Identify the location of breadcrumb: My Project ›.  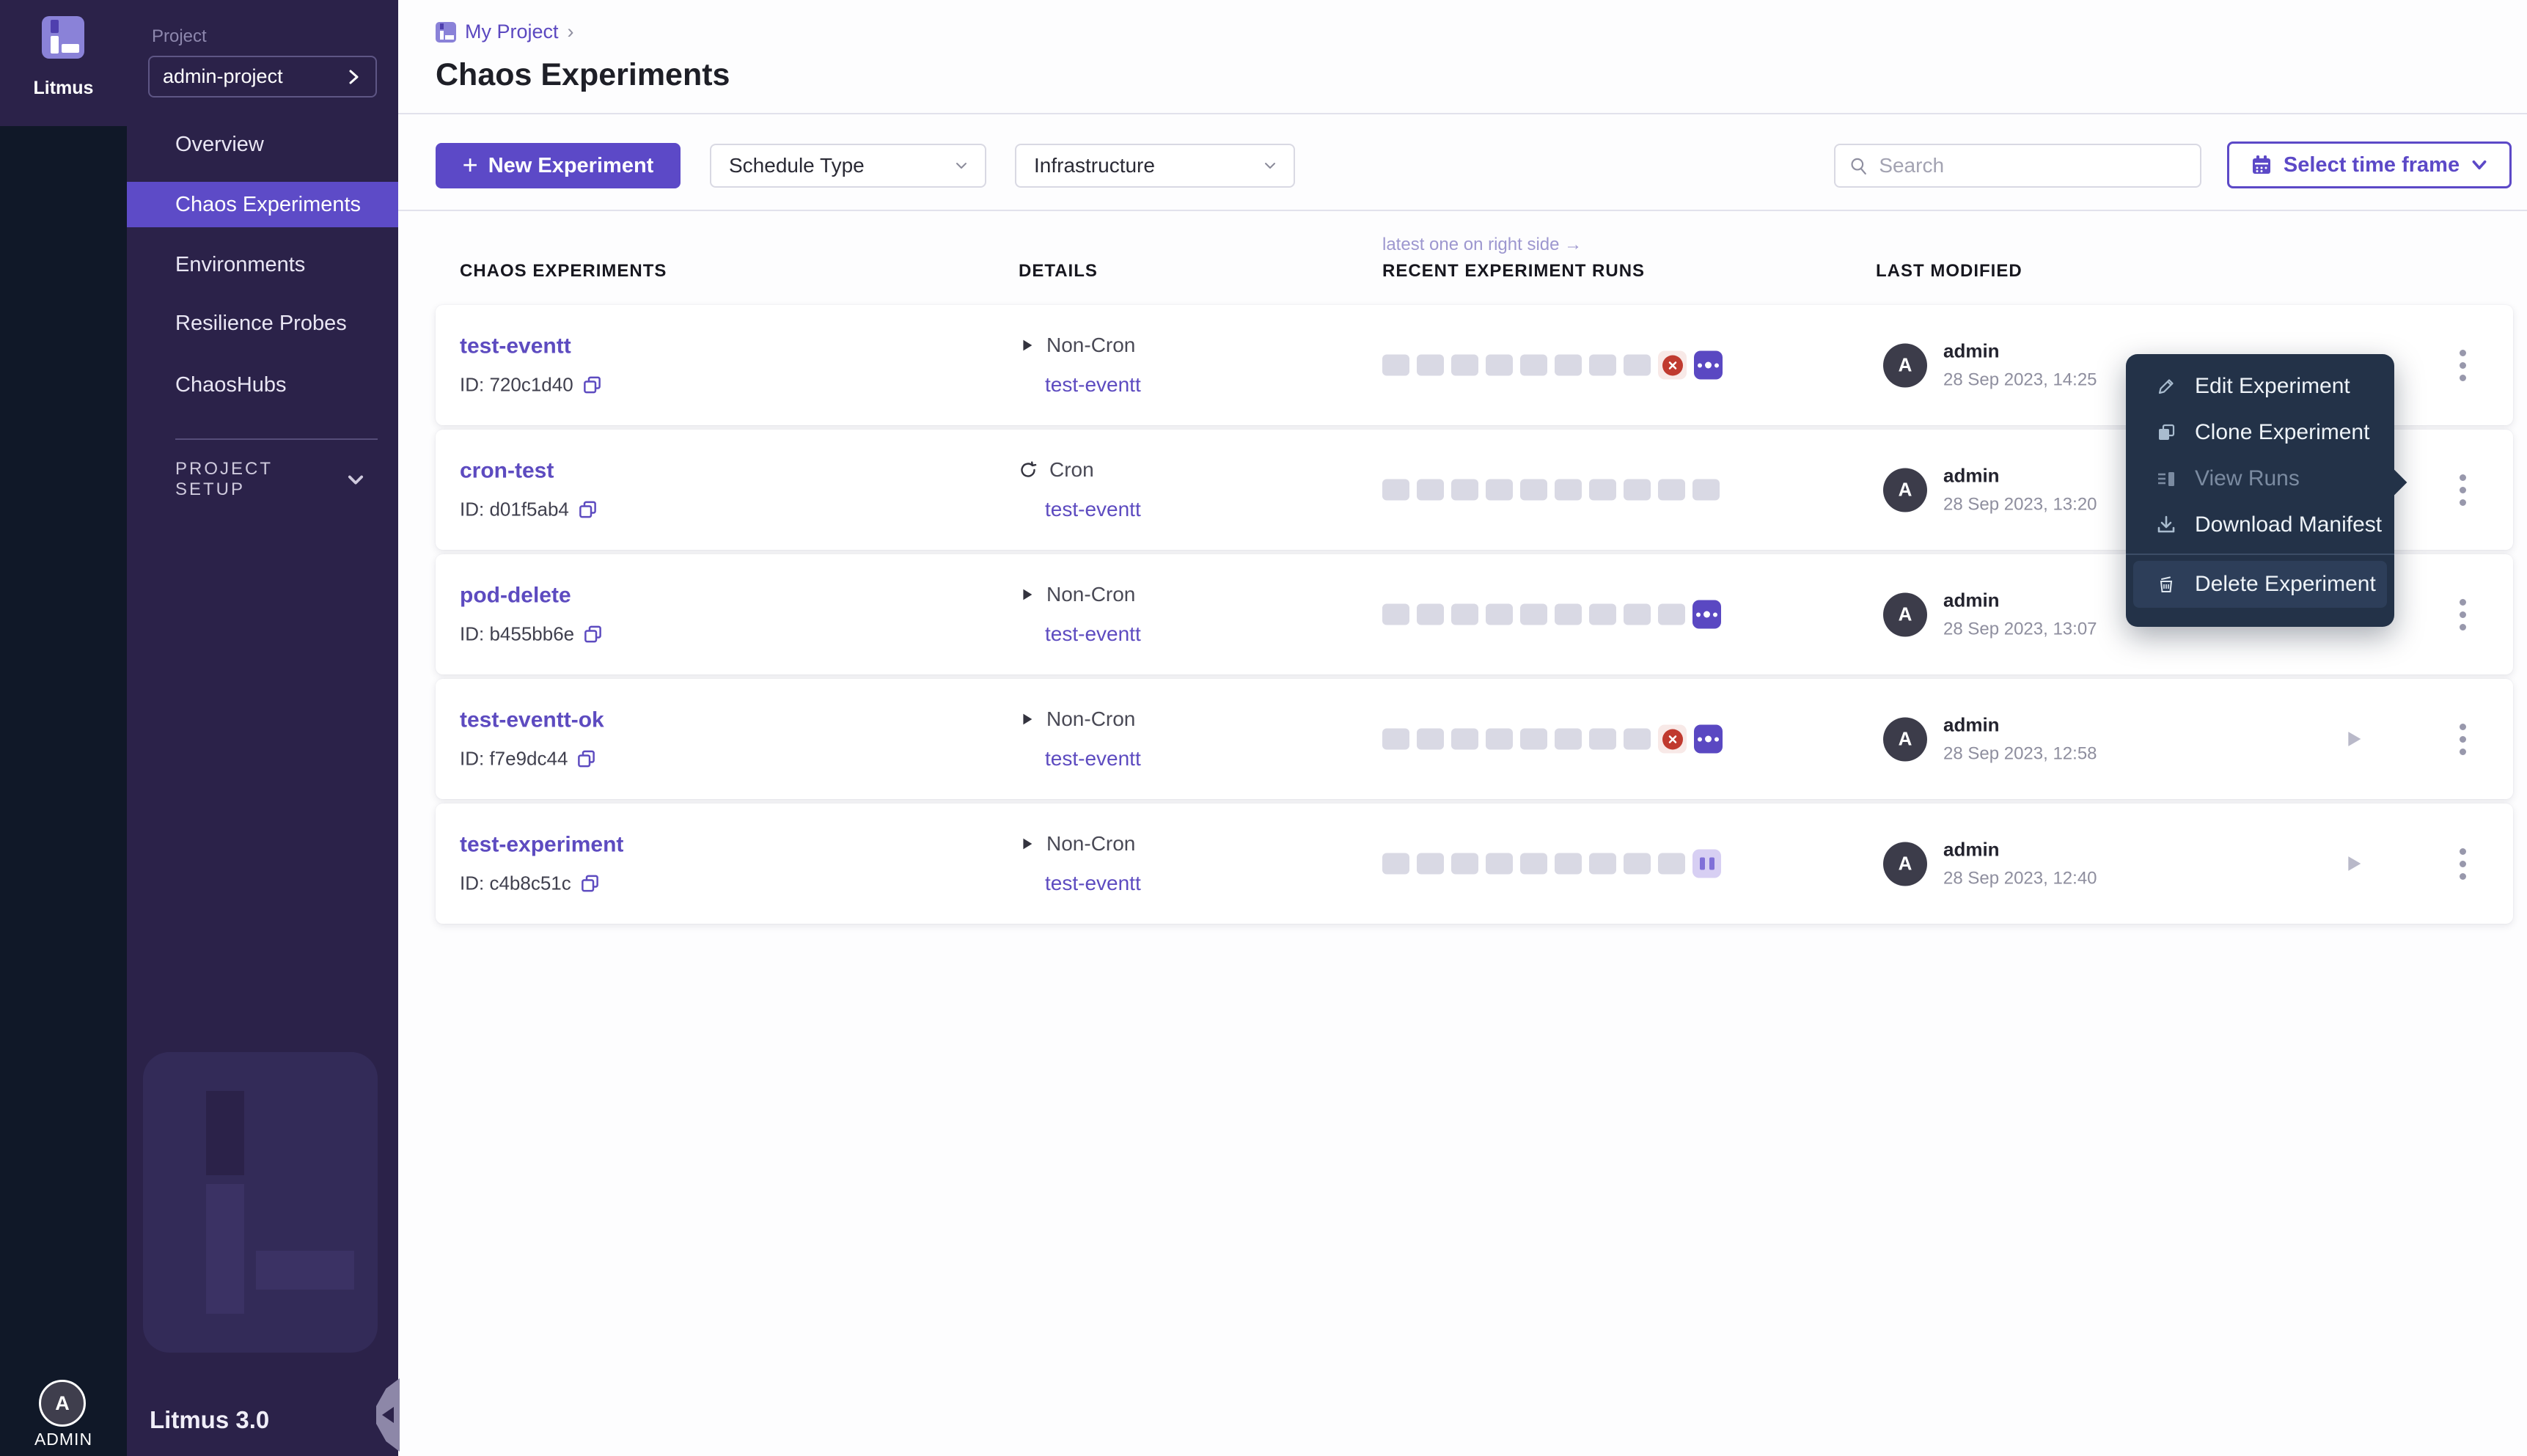
(505, 32).